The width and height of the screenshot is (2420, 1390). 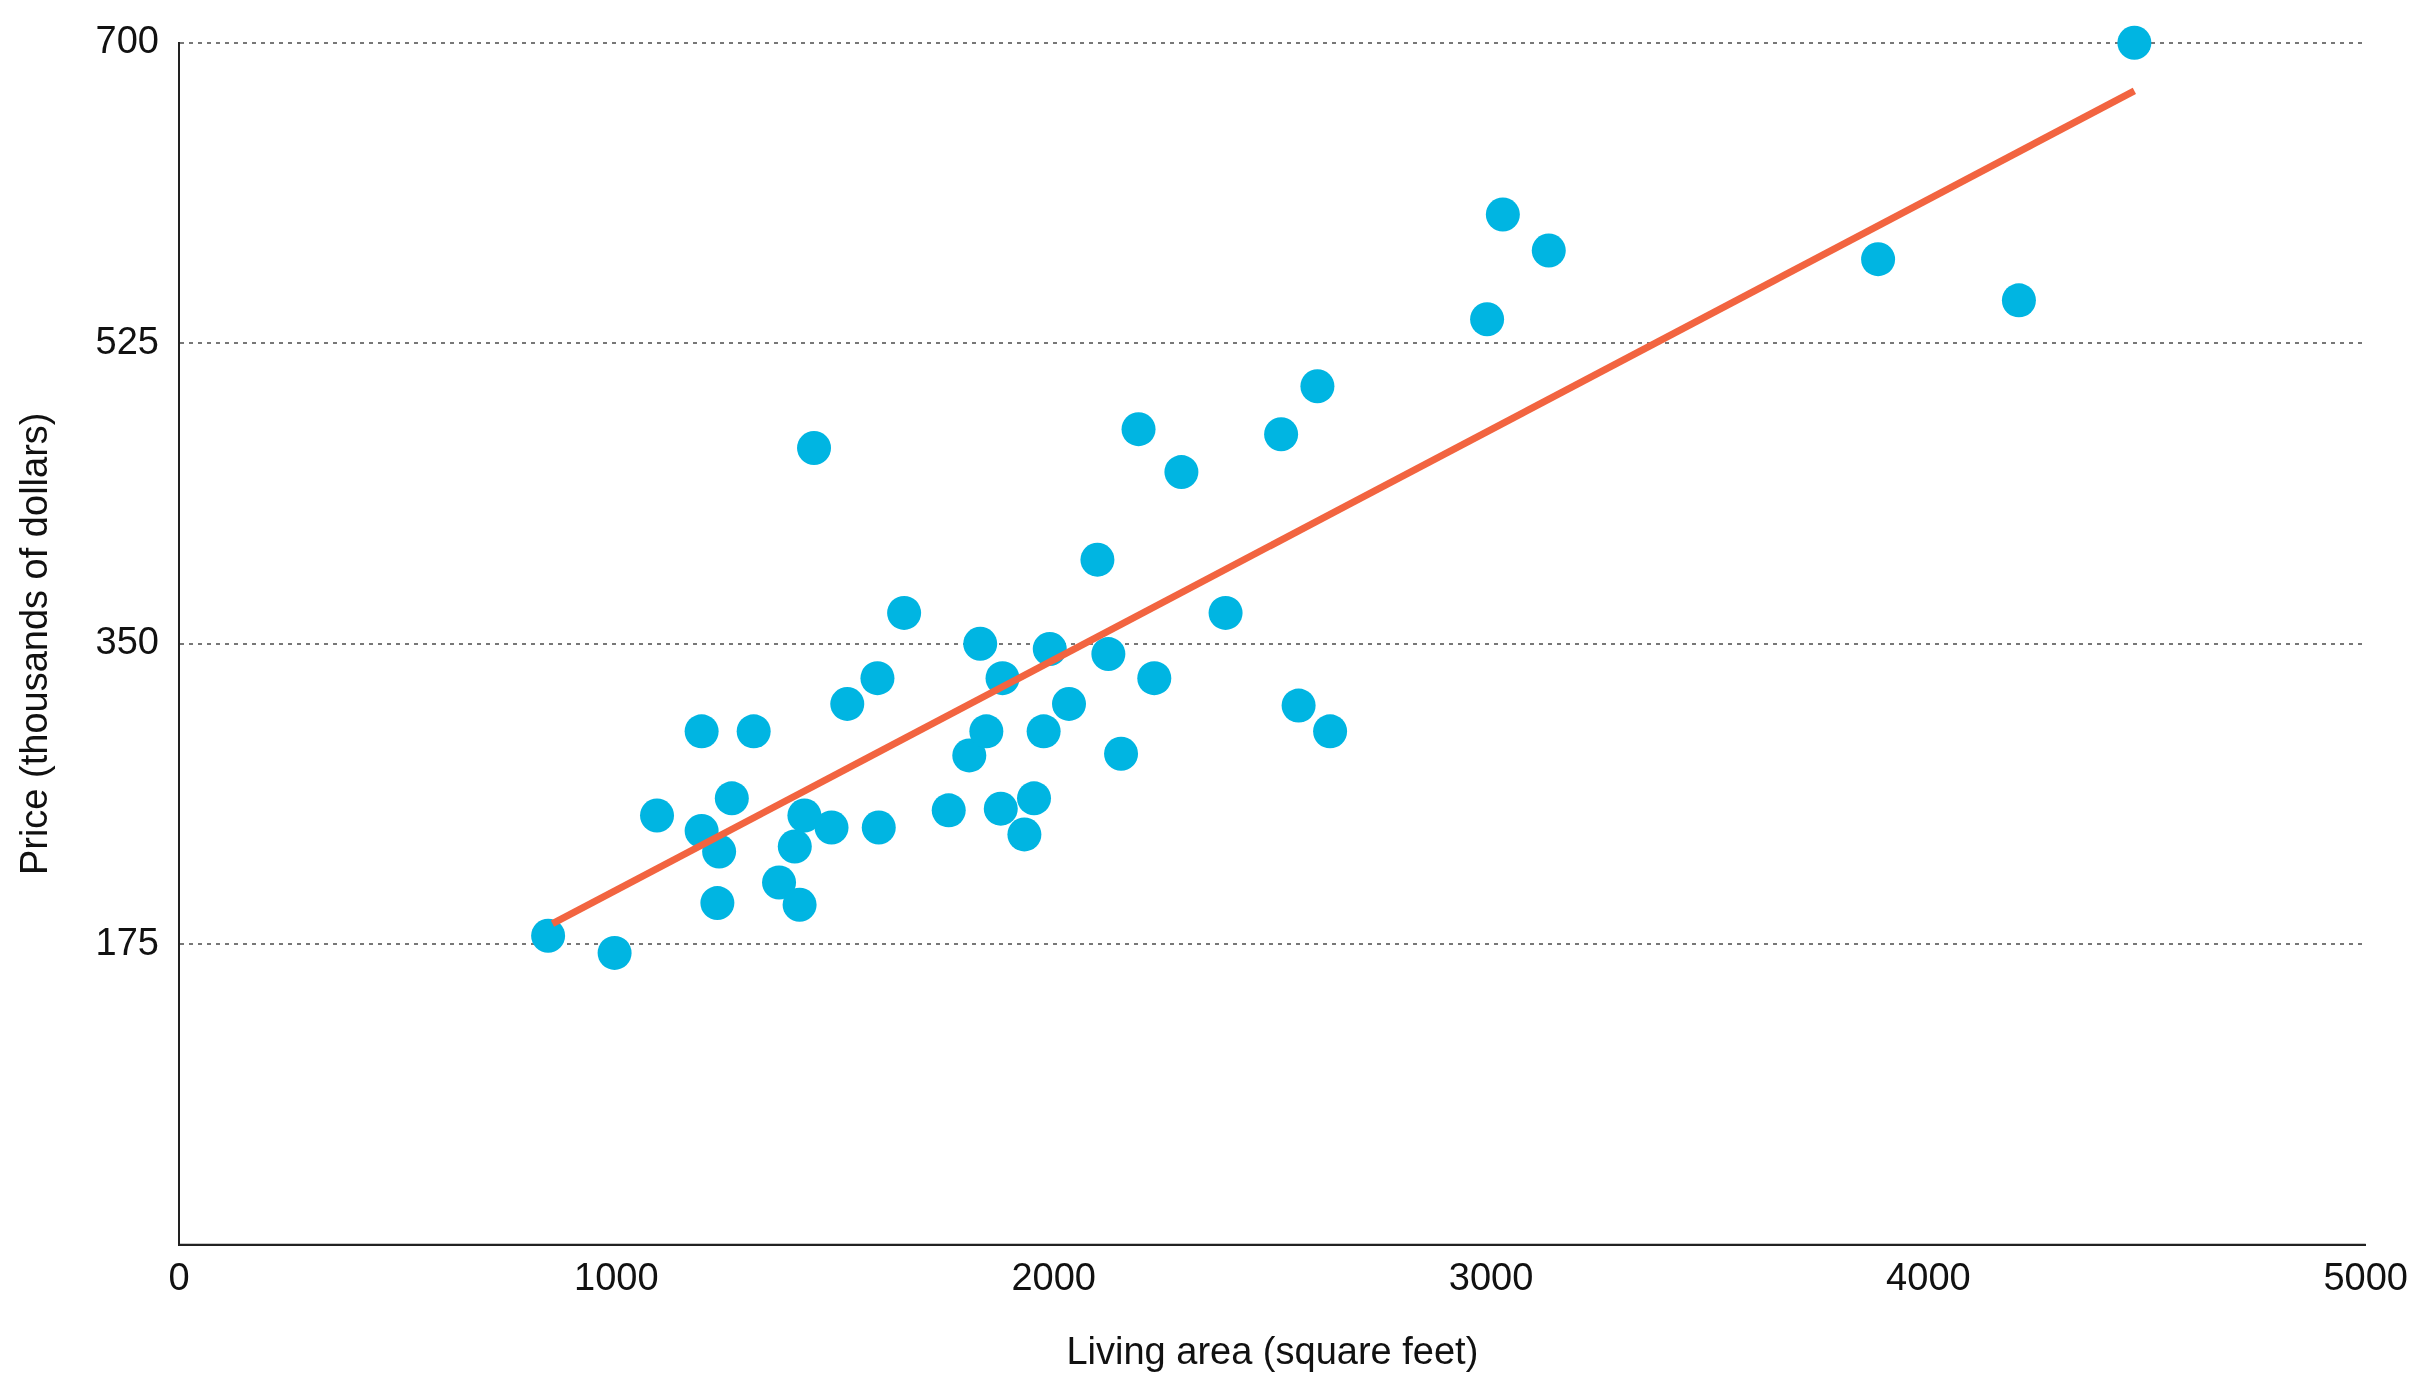 I want to click on y-tick-label: 350, so click(x=127, y=641).